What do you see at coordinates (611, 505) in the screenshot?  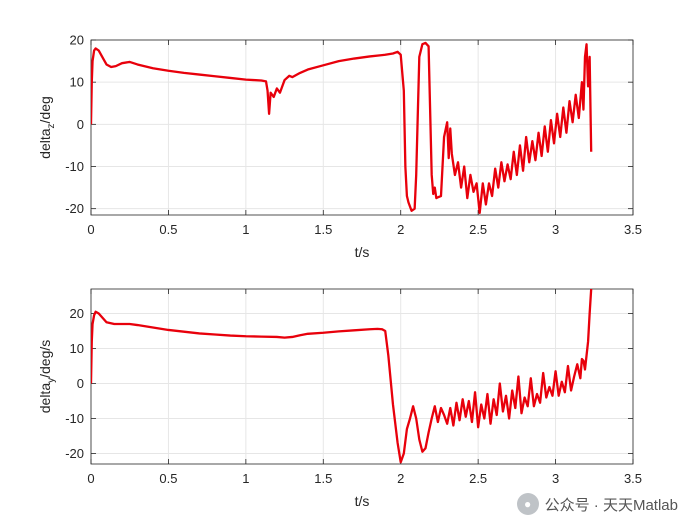 I see `watermark-text: 公众号 · 天天Matlab` at bounding box center [611, 505].